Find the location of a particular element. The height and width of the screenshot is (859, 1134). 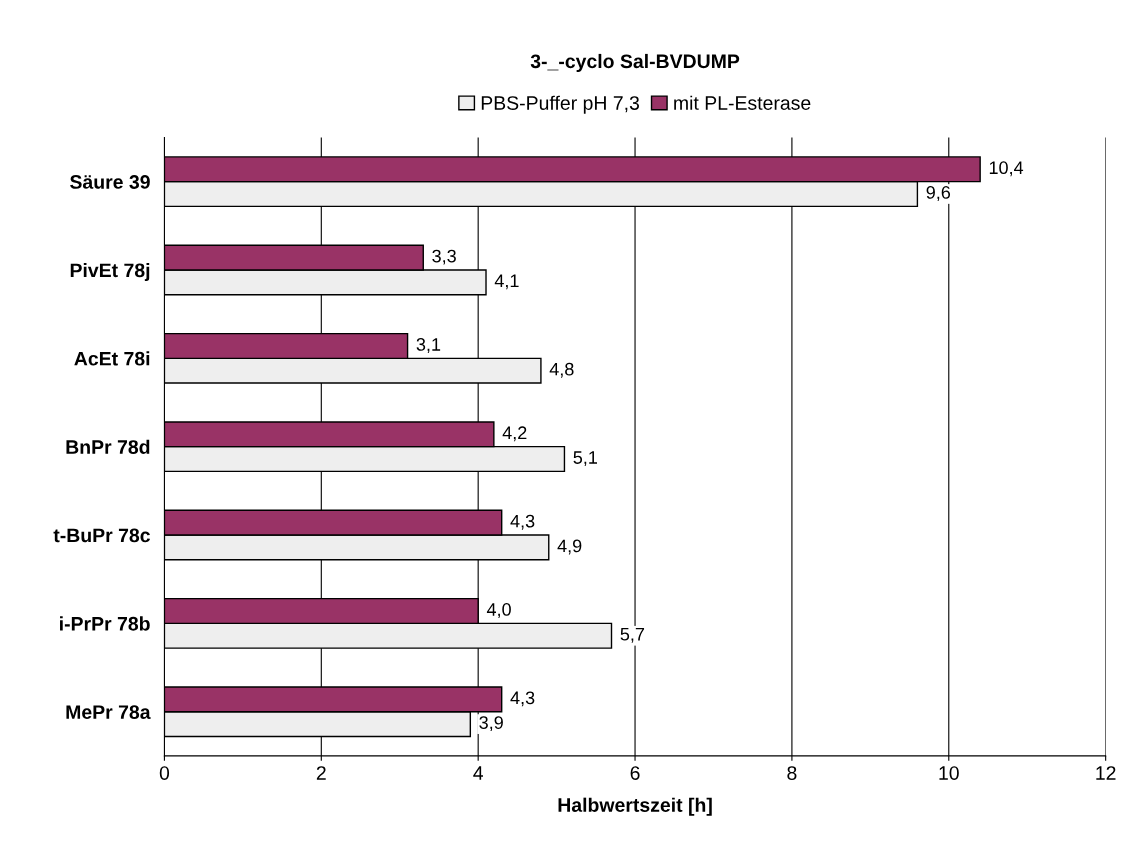

x-tick-label: 4 is located at coordinates (478, 773).